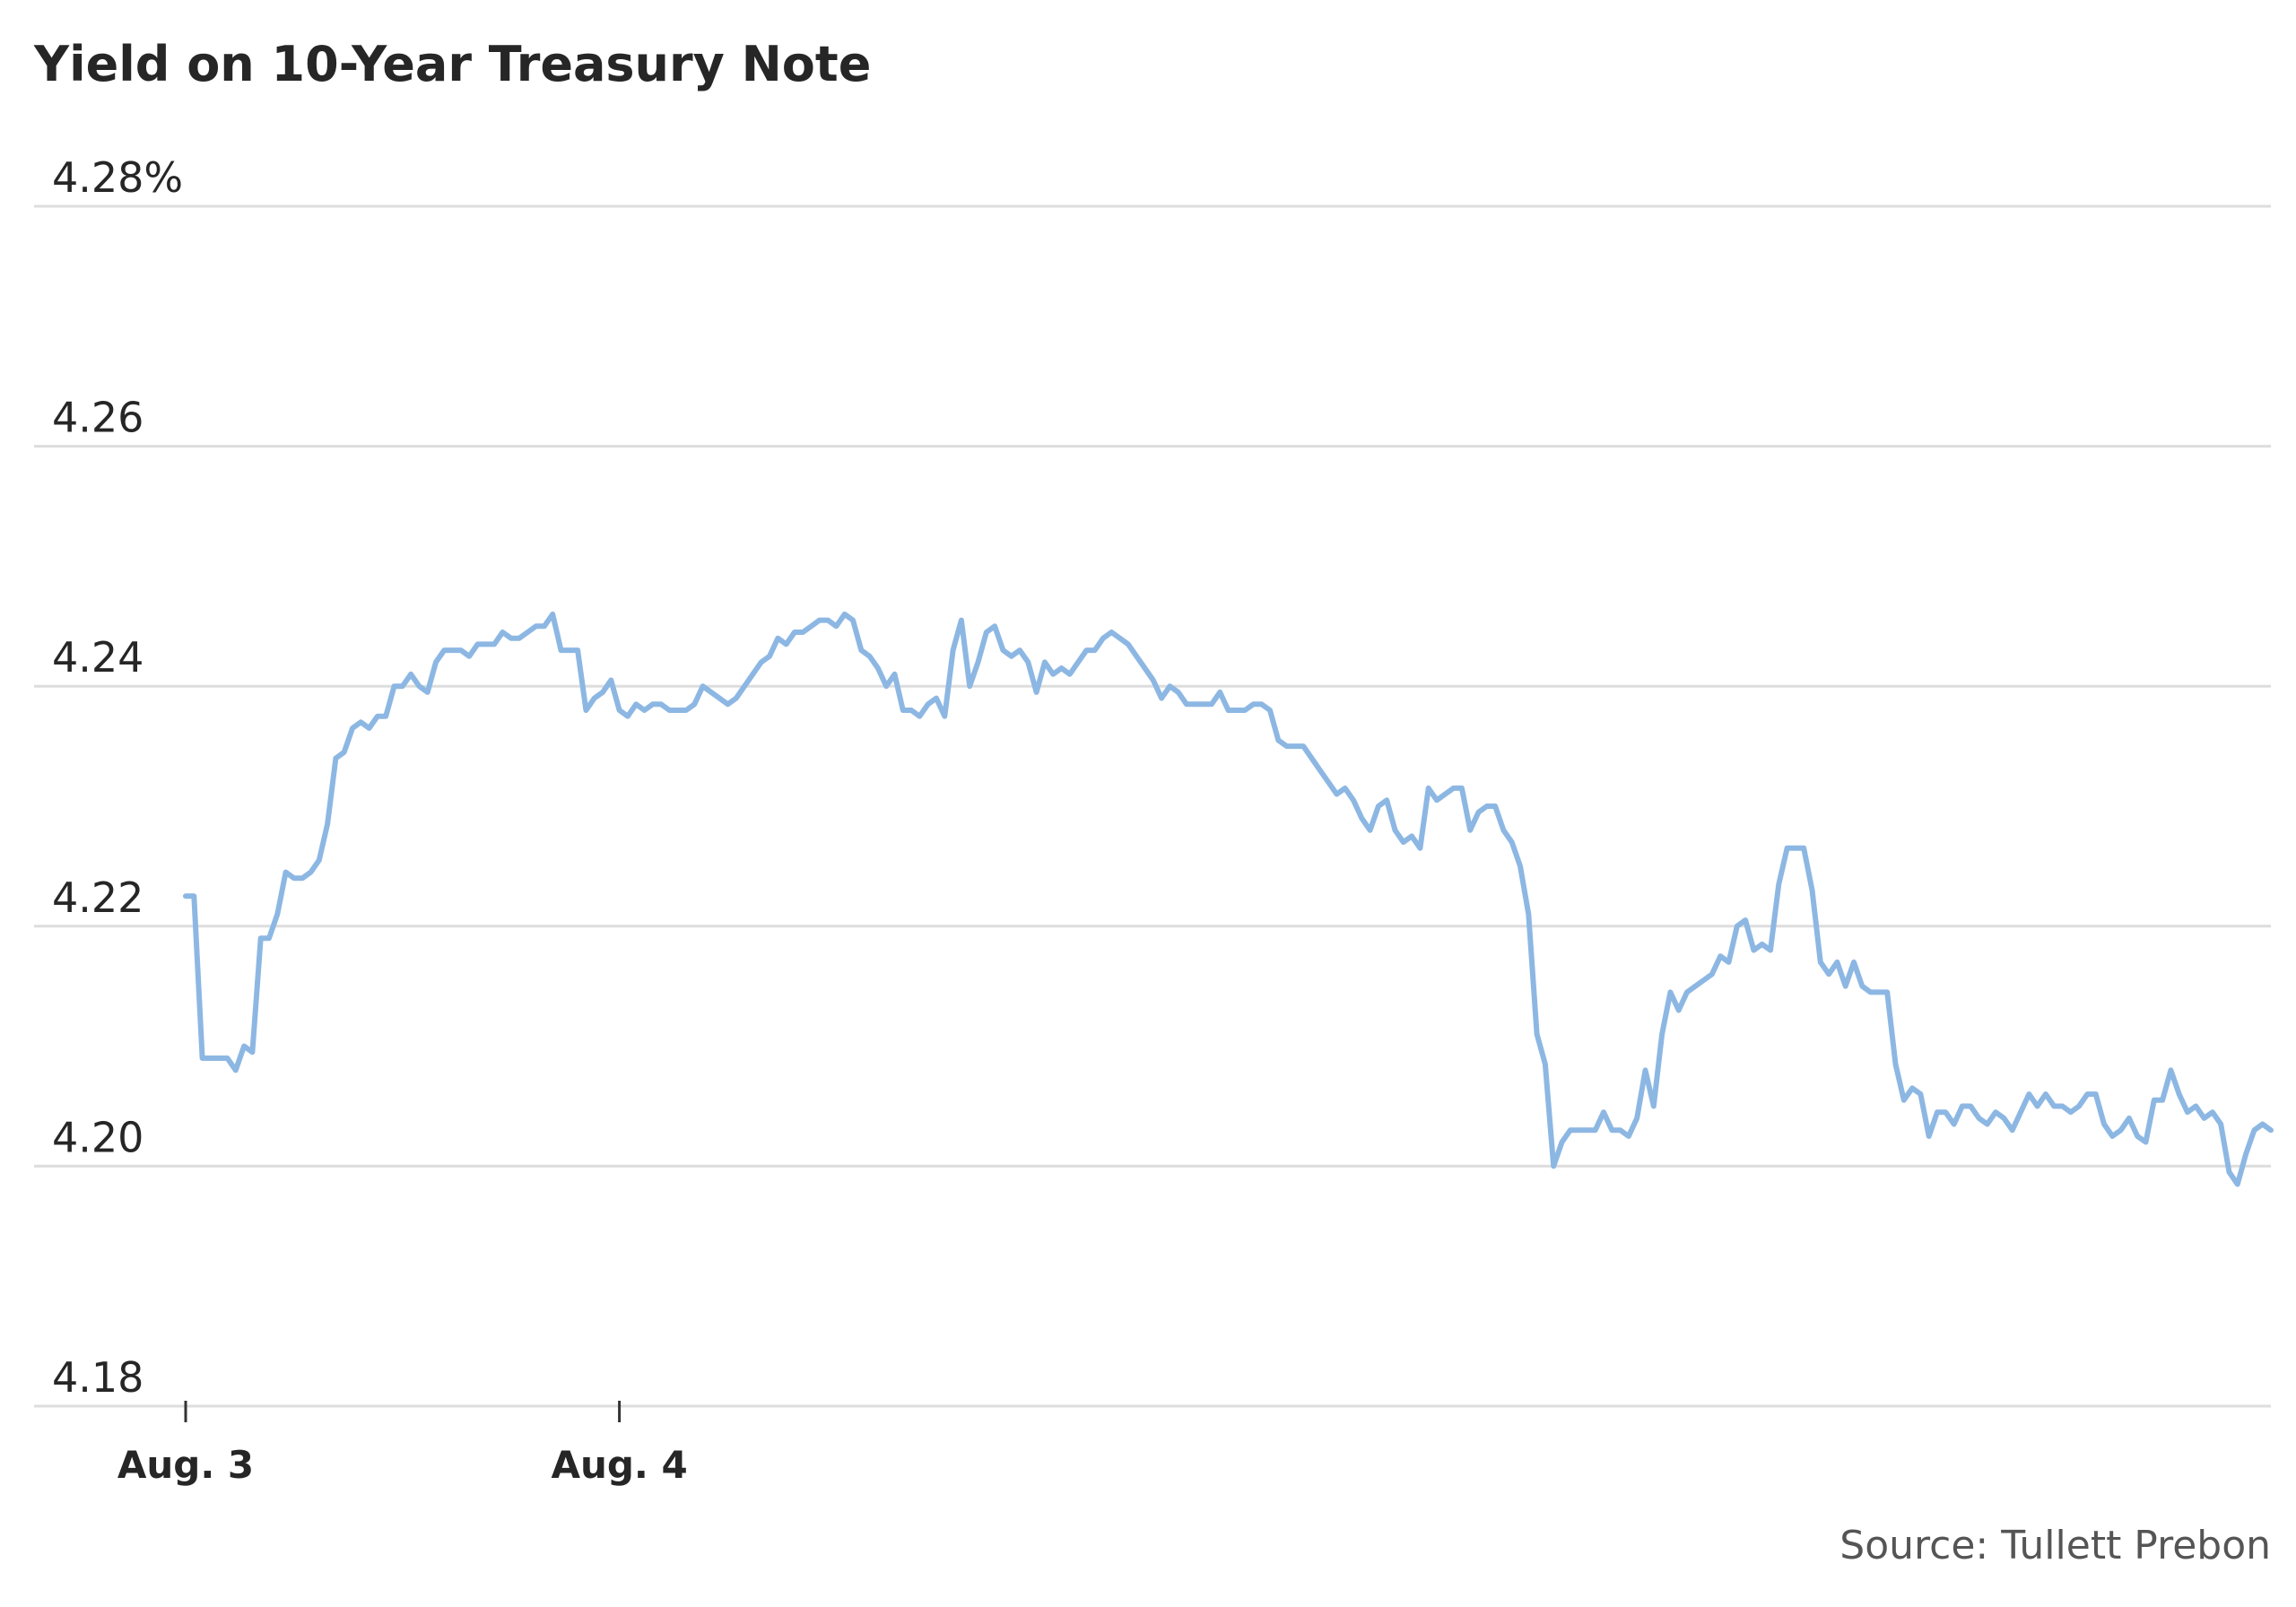 Image resolution: width=2296 pixels, height=1607 pixels. Describe the element at coordinates (98, 418) in the screenshot. I see `y-tick-label: 4.26` at that location.